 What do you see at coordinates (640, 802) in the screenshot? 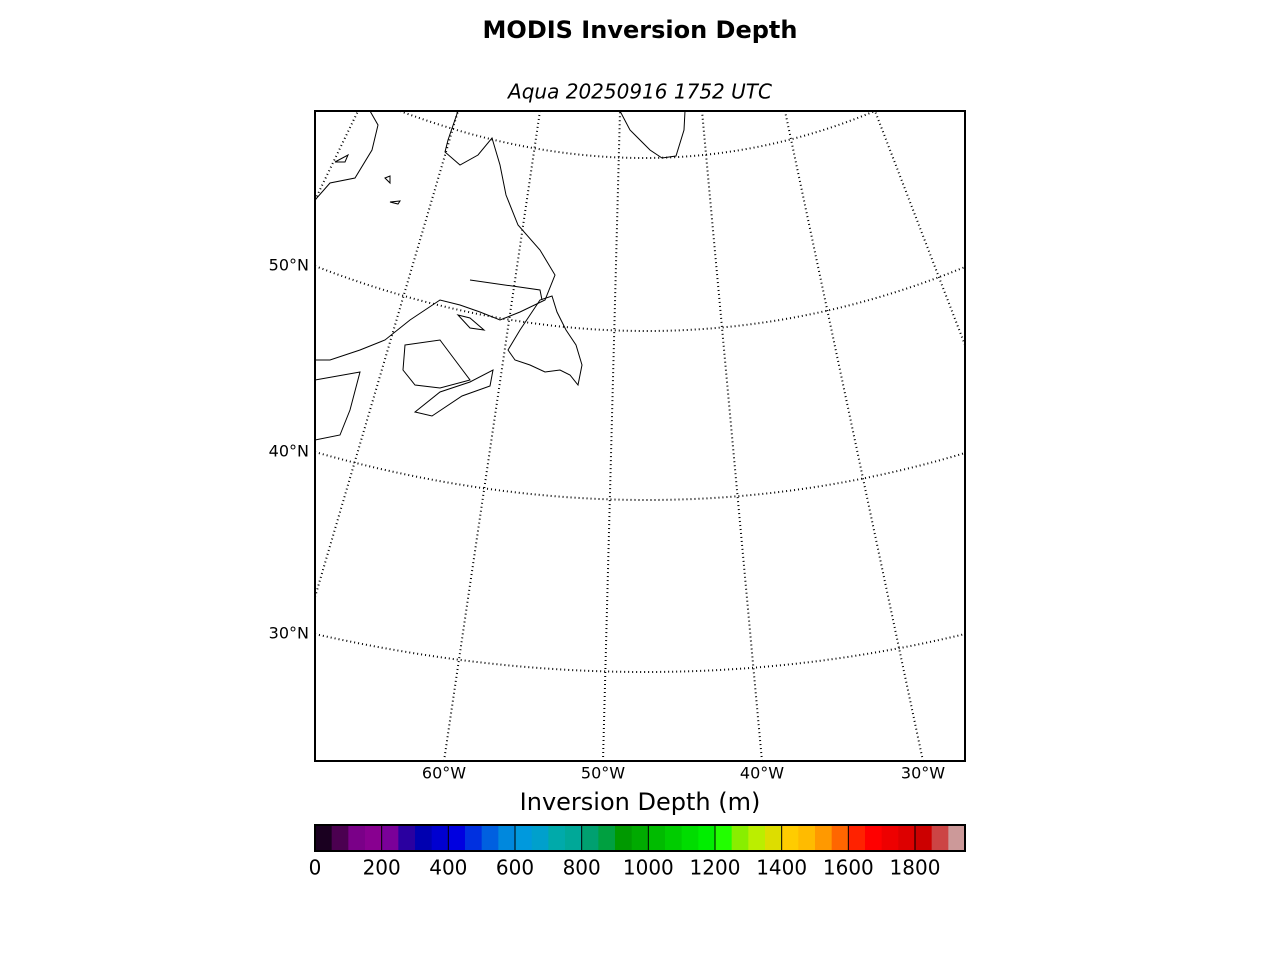
I see `colorbar-label: Inversion Depth (m)` at bounding box center [640, 802].